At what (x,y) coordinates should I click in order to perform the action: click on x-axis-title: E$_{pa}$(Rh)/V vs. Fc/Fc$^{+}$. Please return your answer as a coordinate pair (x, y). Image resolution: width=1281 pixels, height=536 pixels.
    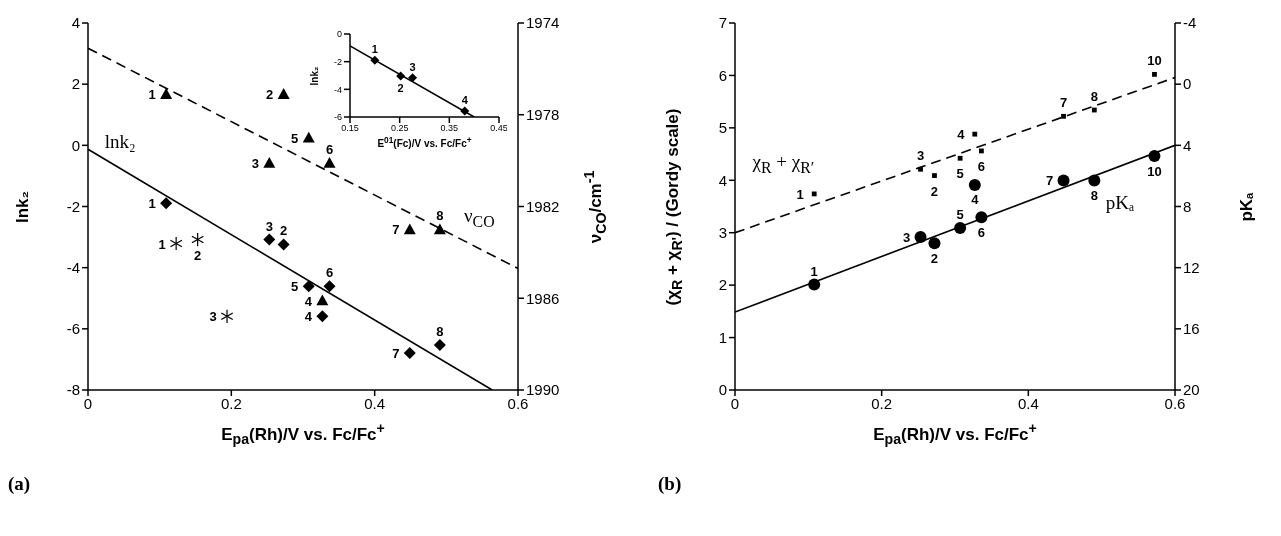
    Looking at the image, I should click on (955, 434).